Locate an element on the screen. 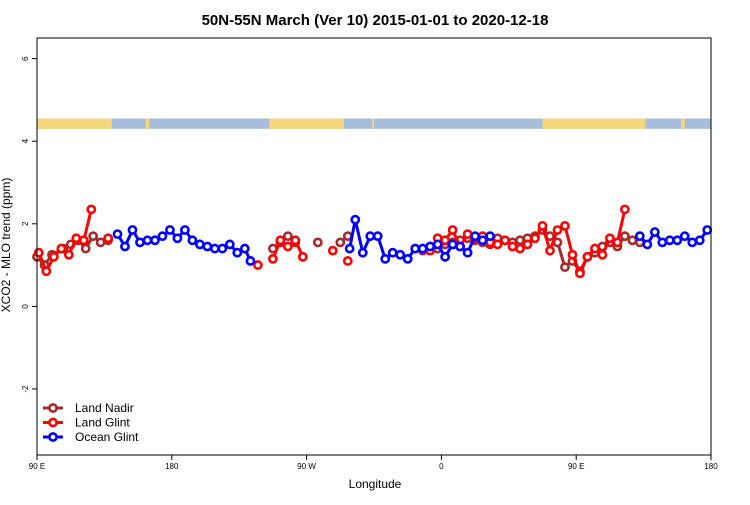  legend-entry-ocean-glint: Ocean Glint is located at coordinates (91, 437).